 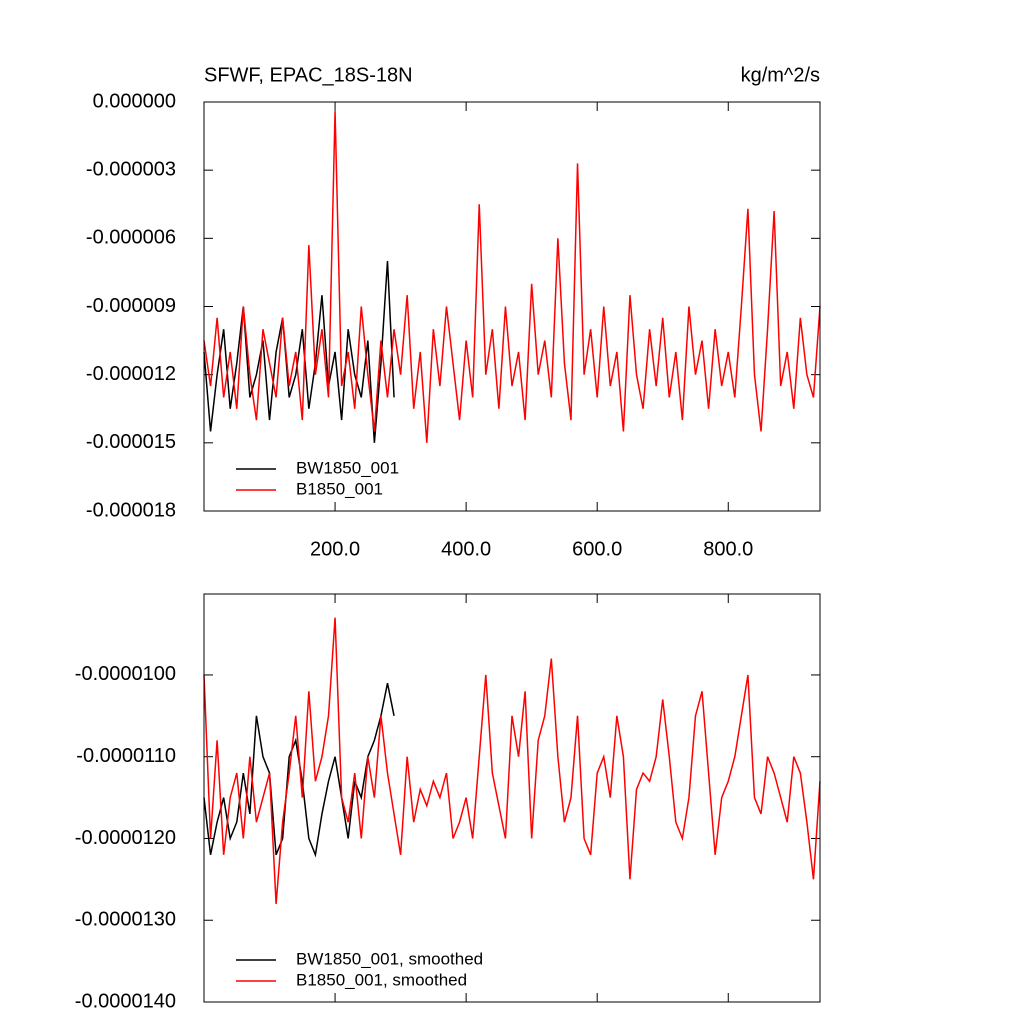 What do you see at coordinates (131, 510) in the screenshot?
I see `y-tick-label: -0.000018` at bounding box center [131, 510].